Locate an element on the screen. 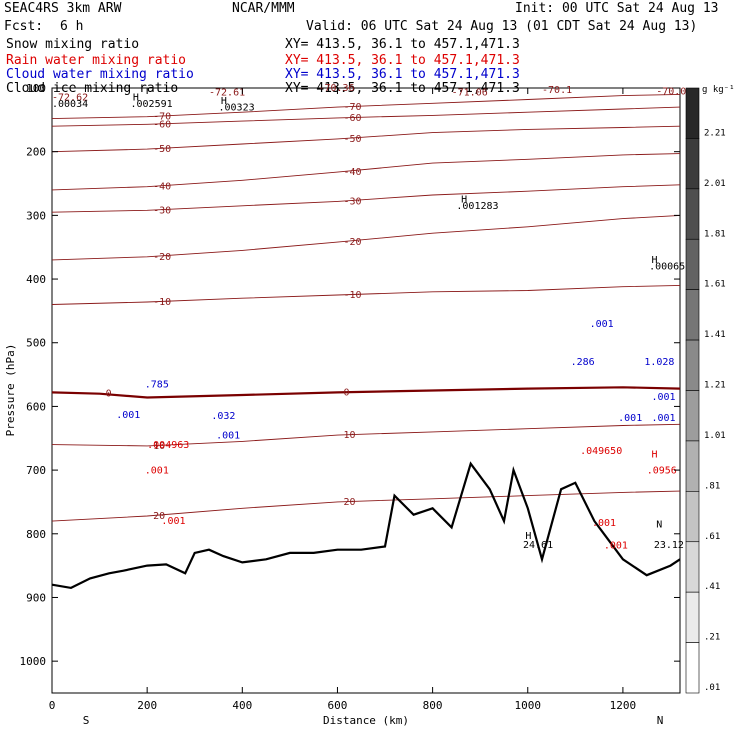  temperature-contour-label: -40 is located at coordinates (352, 172).